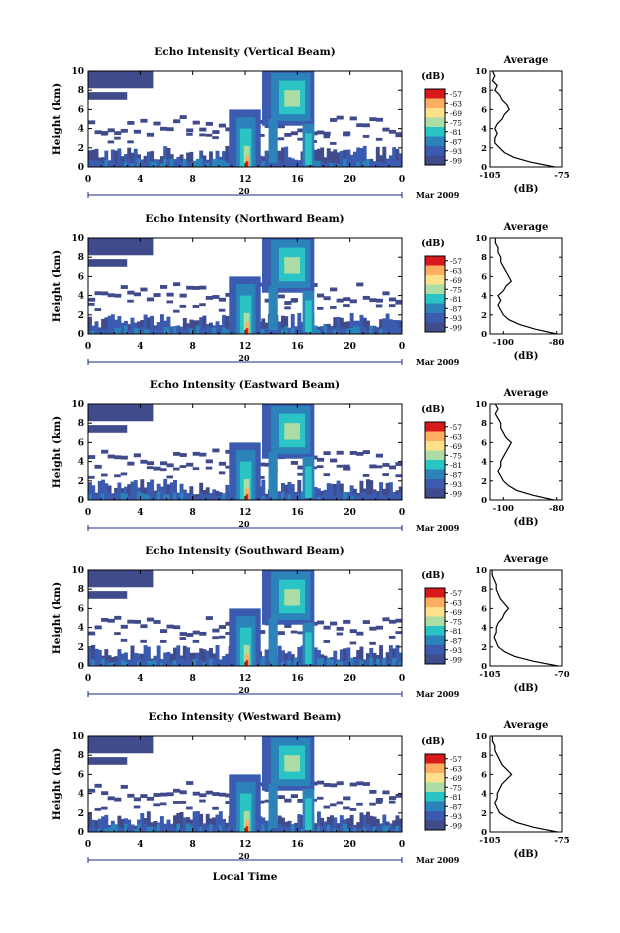 The height and width of the screenshot is (933, 620). Describe the element at coordinates (456, 151) in the screenshot. I see `colorbar-tick-label: -93` at that location.